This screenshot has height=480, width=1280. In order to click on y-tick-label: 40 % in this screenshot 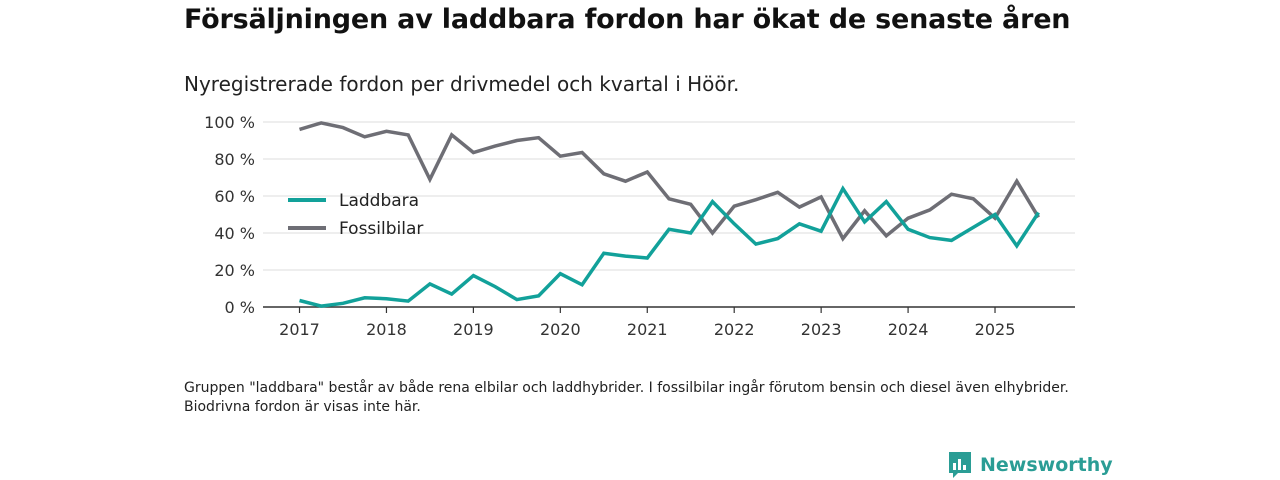, I will do `click(234, 233)`.